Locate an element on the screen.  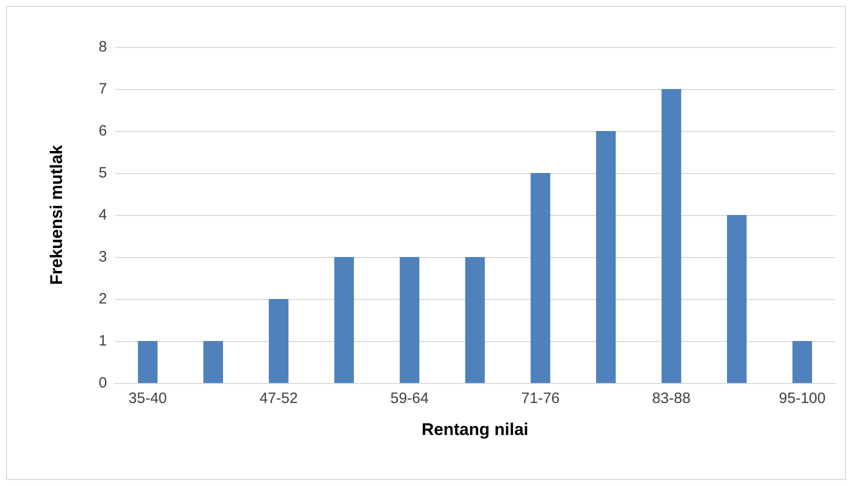
x-tick-label: 71-76 is located at coordinates (540, 398).